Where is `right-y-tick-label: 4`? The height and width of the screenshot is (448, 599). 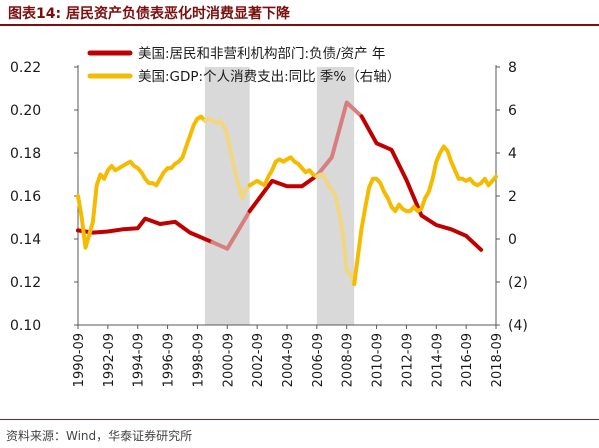 right-y-tick-label: 4 is located at coordinates (512, 154).